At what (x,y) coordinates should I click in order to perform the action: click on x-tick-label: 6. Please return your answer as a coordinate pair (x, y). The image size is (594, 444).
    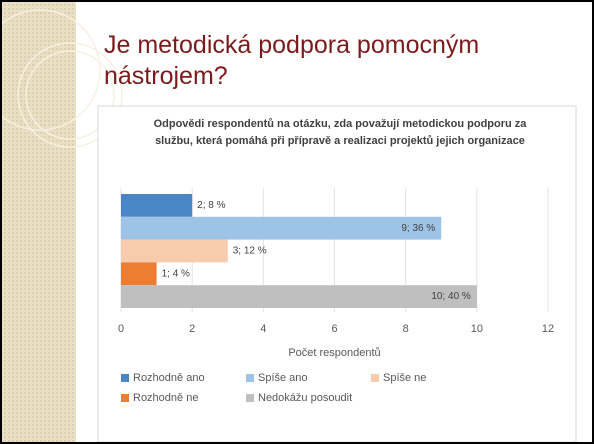
    Looking at the image, I should click on (334, 329).